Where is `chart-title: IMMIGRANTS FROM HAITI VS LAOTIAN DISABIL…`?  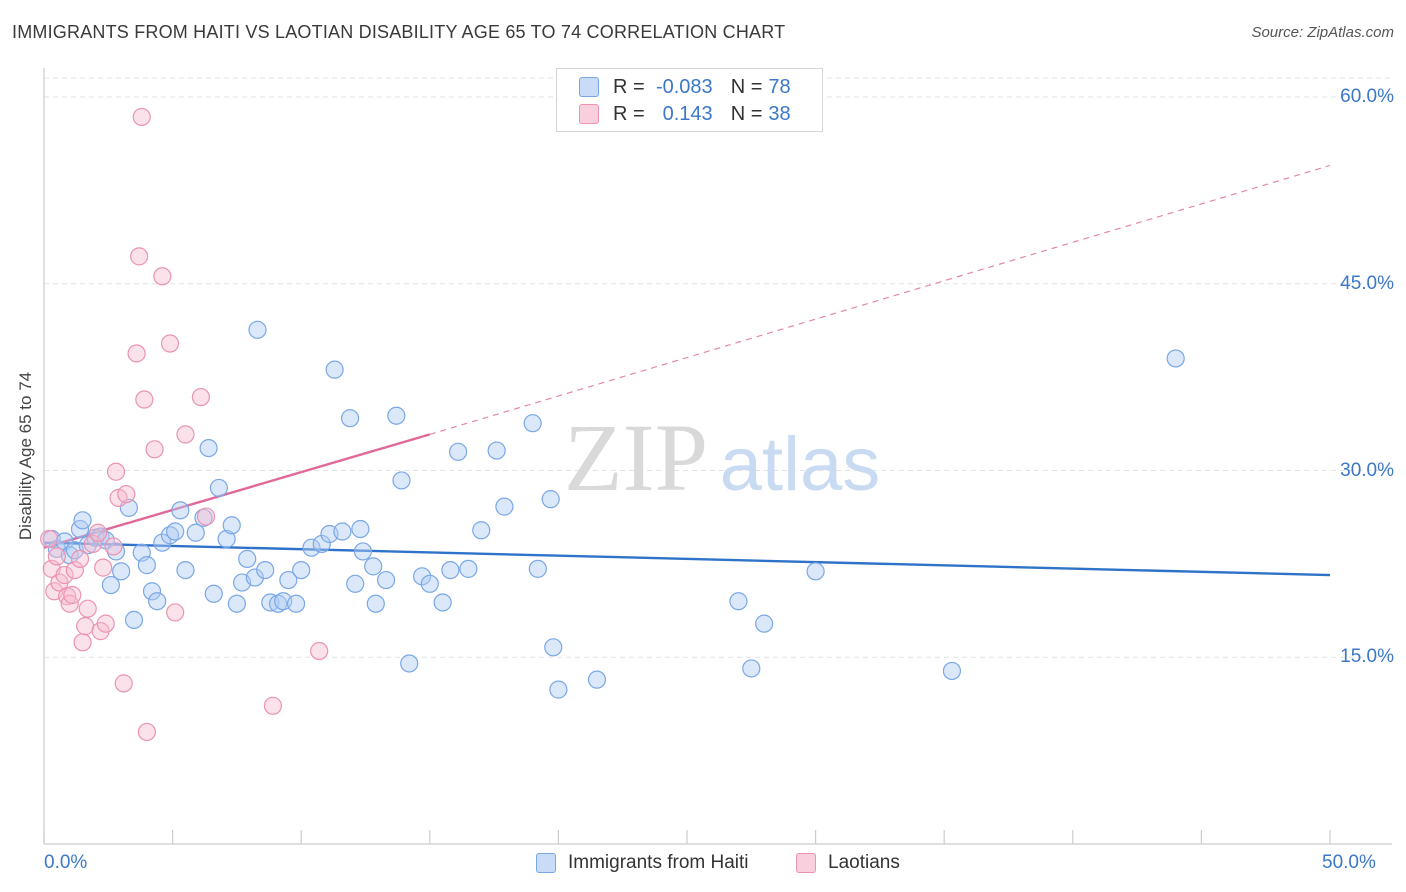
chart-title: IMMIGRANTS FROM HAITI VS LAOTIAN DISABIL… is located at coordinates (399, 32).